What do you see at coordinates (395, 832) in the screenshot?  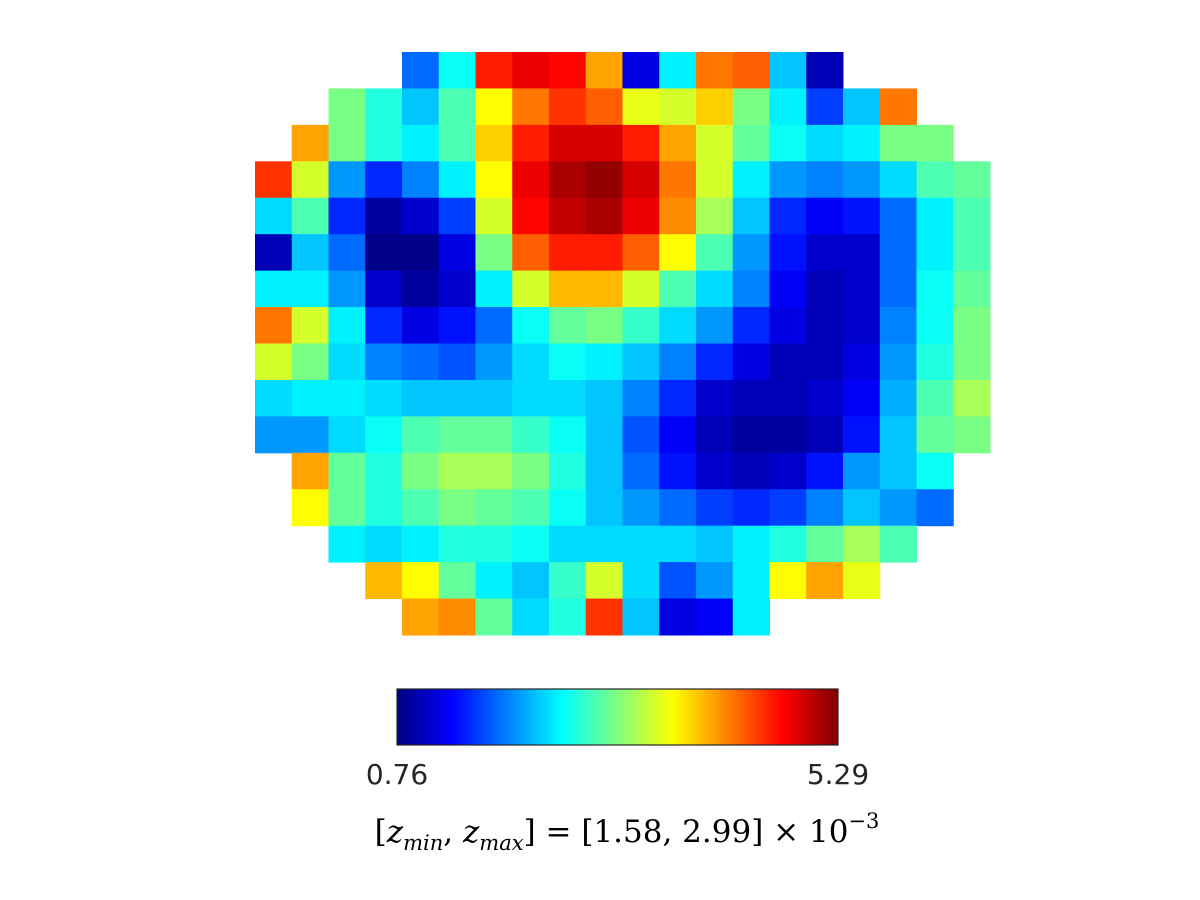 I see `caption-part: z` at bounding box center [395, 832].